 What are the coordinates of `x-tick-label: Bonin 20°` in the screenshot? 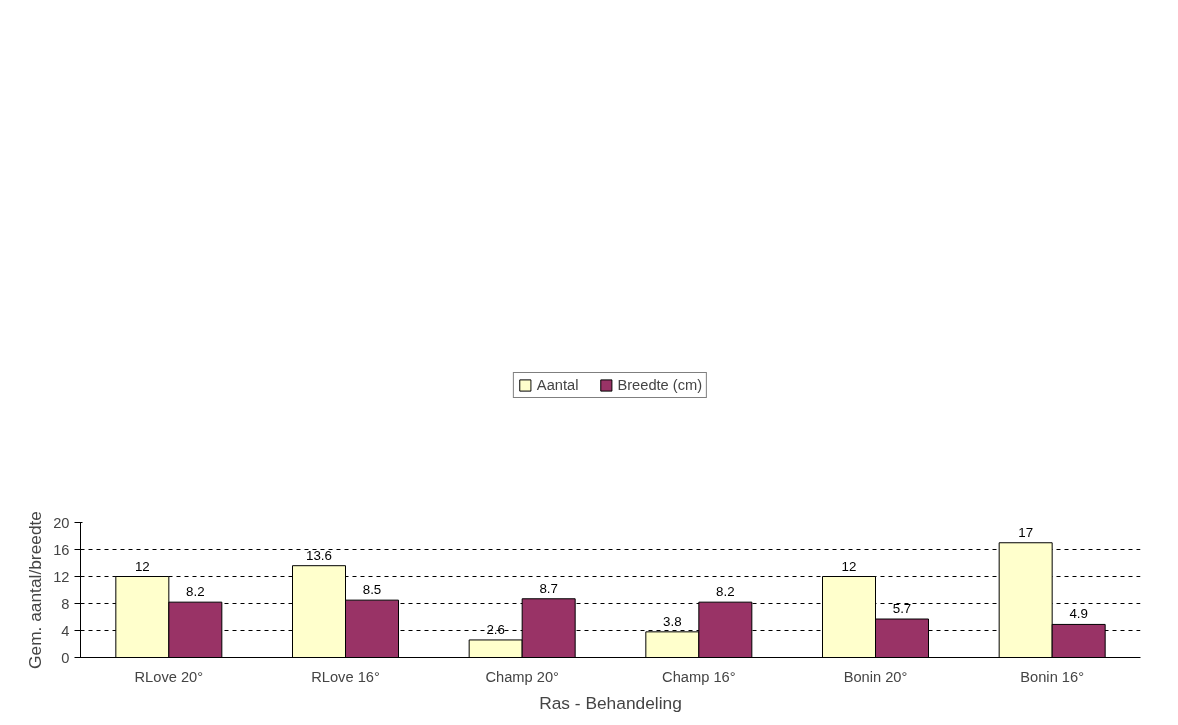 It's located at (875, 676).